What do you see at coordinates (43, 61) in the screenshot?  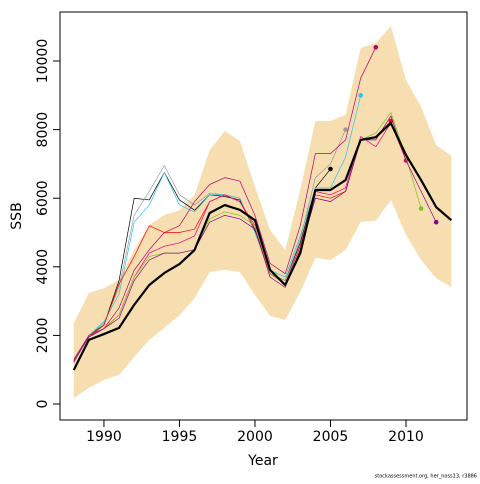 I see `y-tick-label: 10000` at bounding box center [43, 61].